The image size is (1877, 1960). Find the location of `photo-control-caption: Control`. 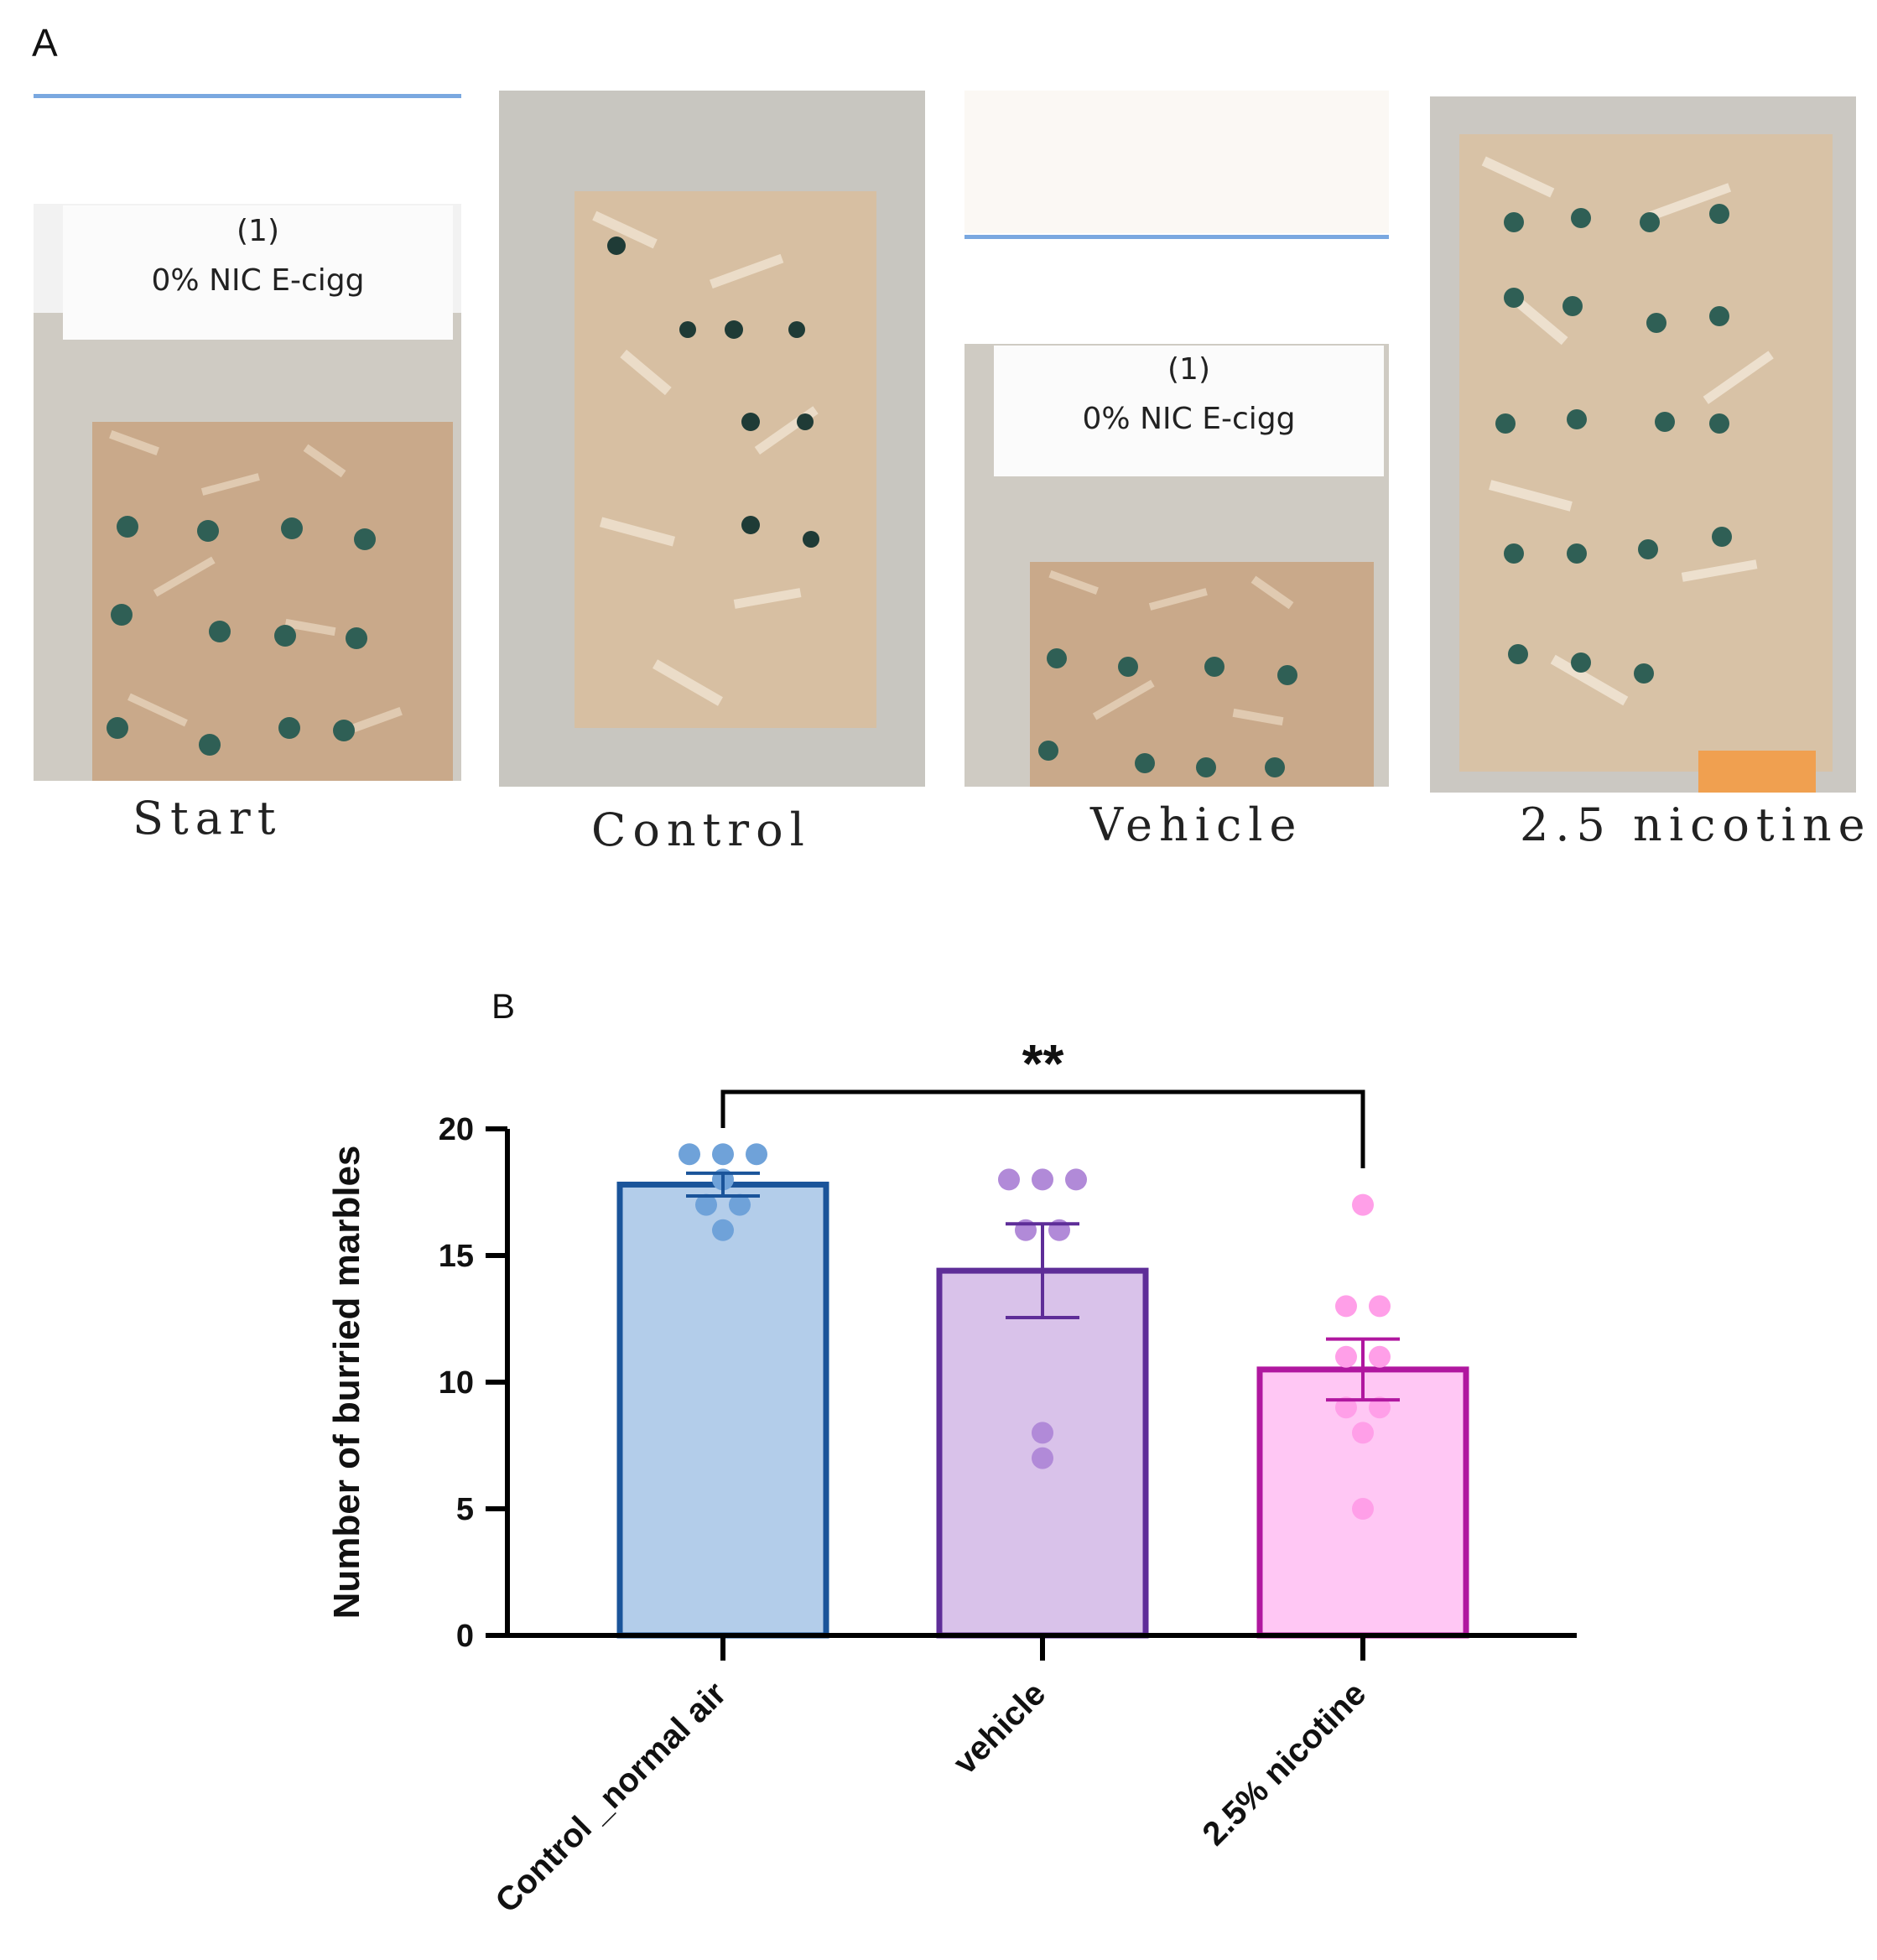

photo-control-caption: Control is located at coordinates (701, 829).